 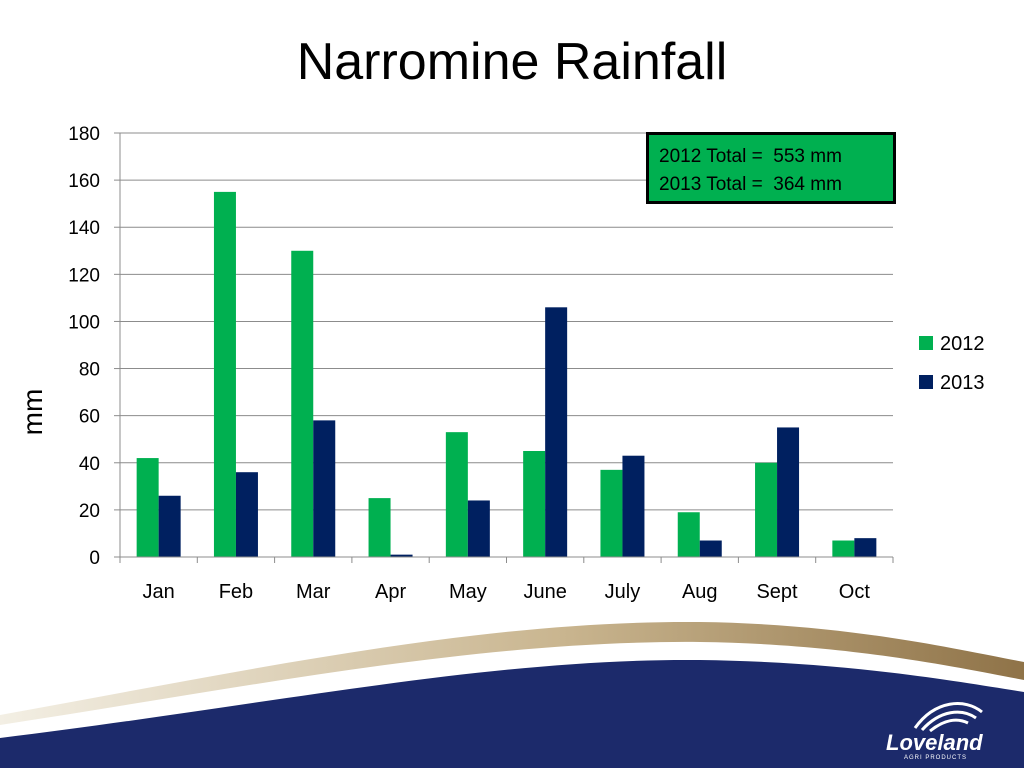 What do you see at coordinates (169, 526) in the screenshot?
I see `bar-2013-jan` at bounding box center [169, 526].